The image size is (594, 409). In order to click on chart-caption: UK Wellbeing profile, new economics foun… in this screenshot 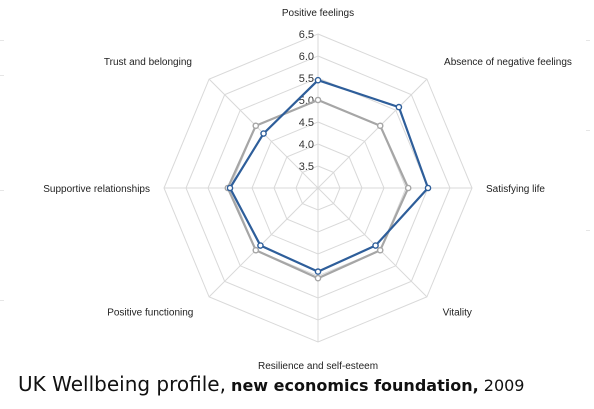, I will do `click(271, 384)`.